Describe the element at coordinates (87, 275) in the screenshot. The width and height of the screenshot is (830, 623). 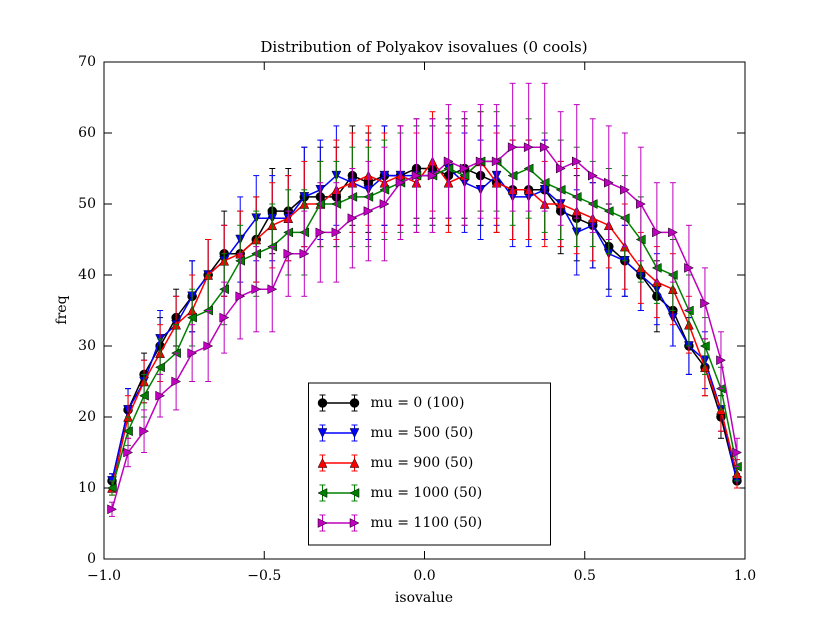
I see `y-tick-label: 40` at that location.